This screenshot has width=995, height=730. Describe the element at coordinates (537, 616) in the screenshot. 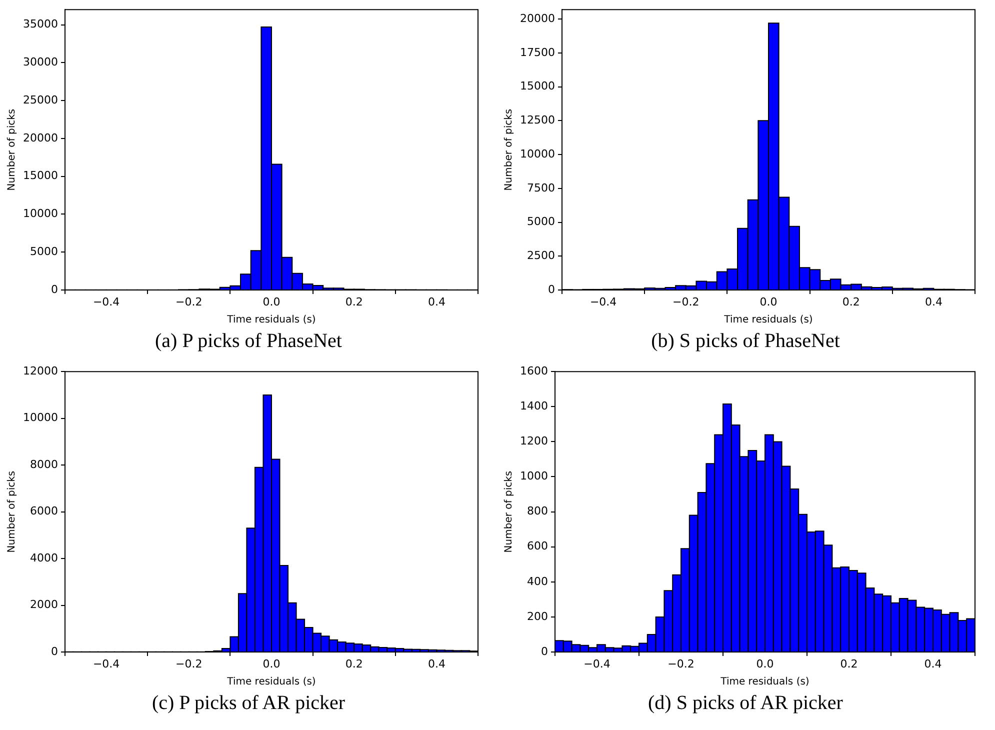

I see `y-tick-label: 200` at that location.